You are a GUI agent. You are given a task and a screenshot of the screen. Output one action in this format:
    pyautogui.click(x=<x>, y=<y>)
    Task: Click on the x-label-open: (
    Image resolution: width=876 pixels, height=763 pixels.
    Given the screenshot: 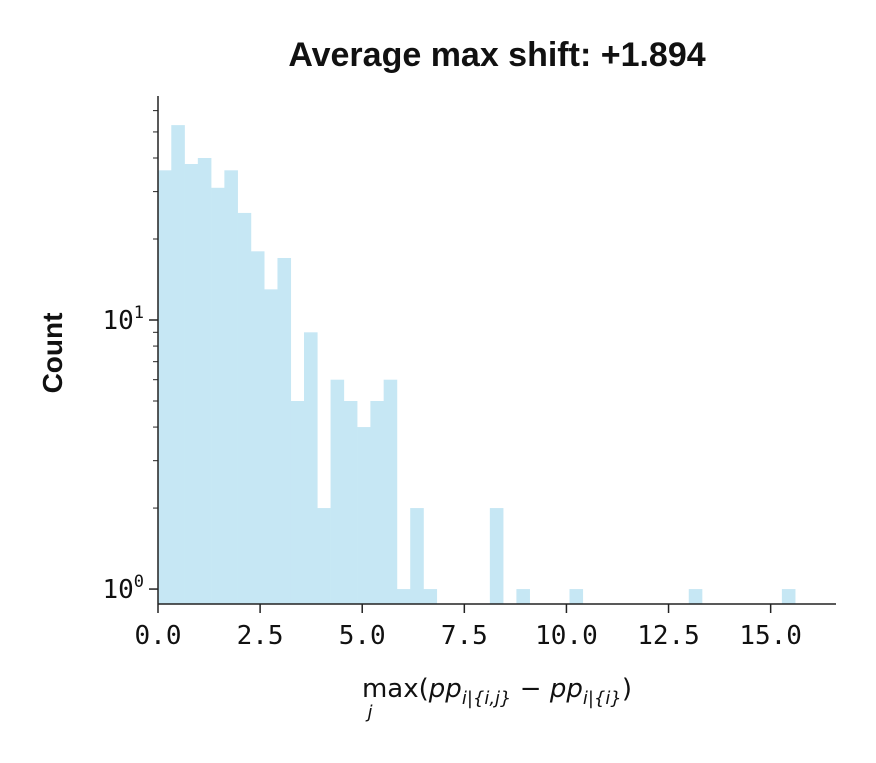 What is the action you would take?
    pyautogui.click(x=424, y=689)
    